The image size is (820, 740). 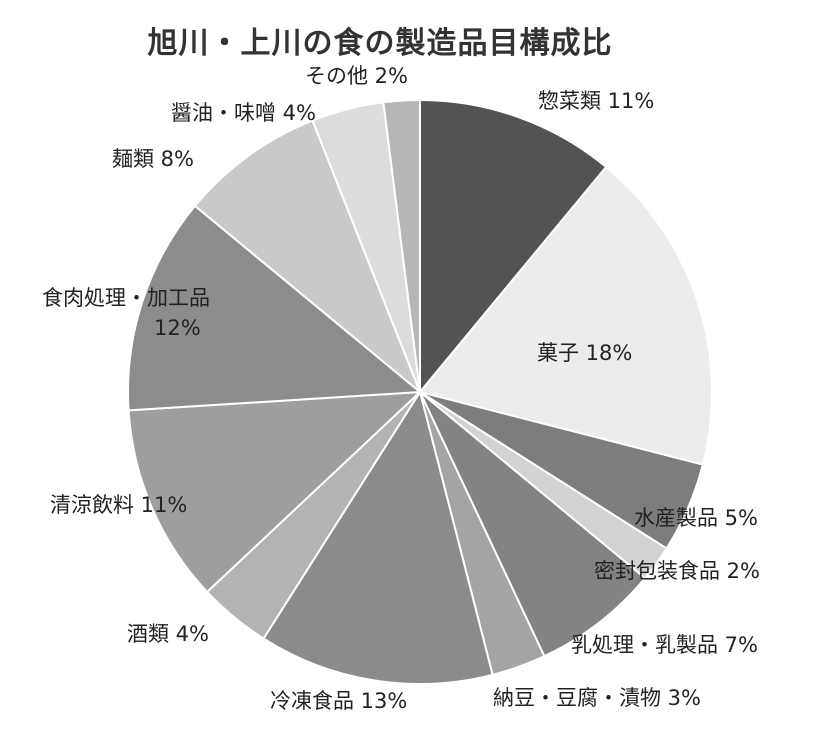 I want to click on slice-label-5: 納豆・豆腐・漬物 3%, so click(x=597, y=698).